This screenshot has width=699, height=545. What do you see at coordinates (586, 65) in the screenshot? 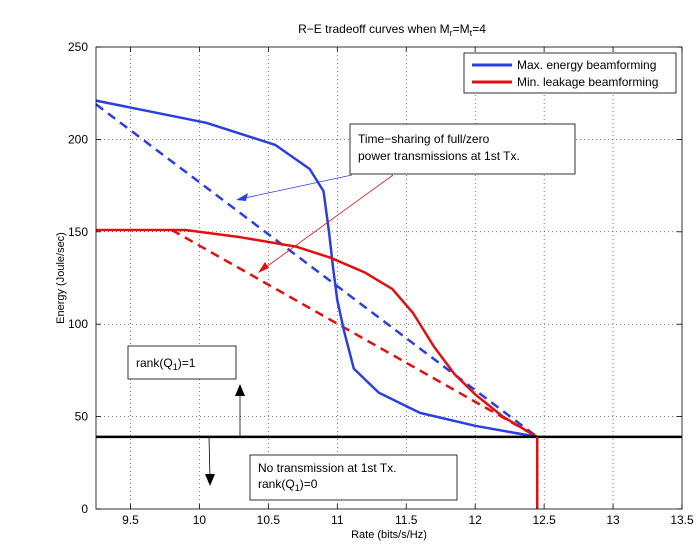
I see `legend-label-max-energy: Max. energy beamforming` at bounding box center [586, 65].